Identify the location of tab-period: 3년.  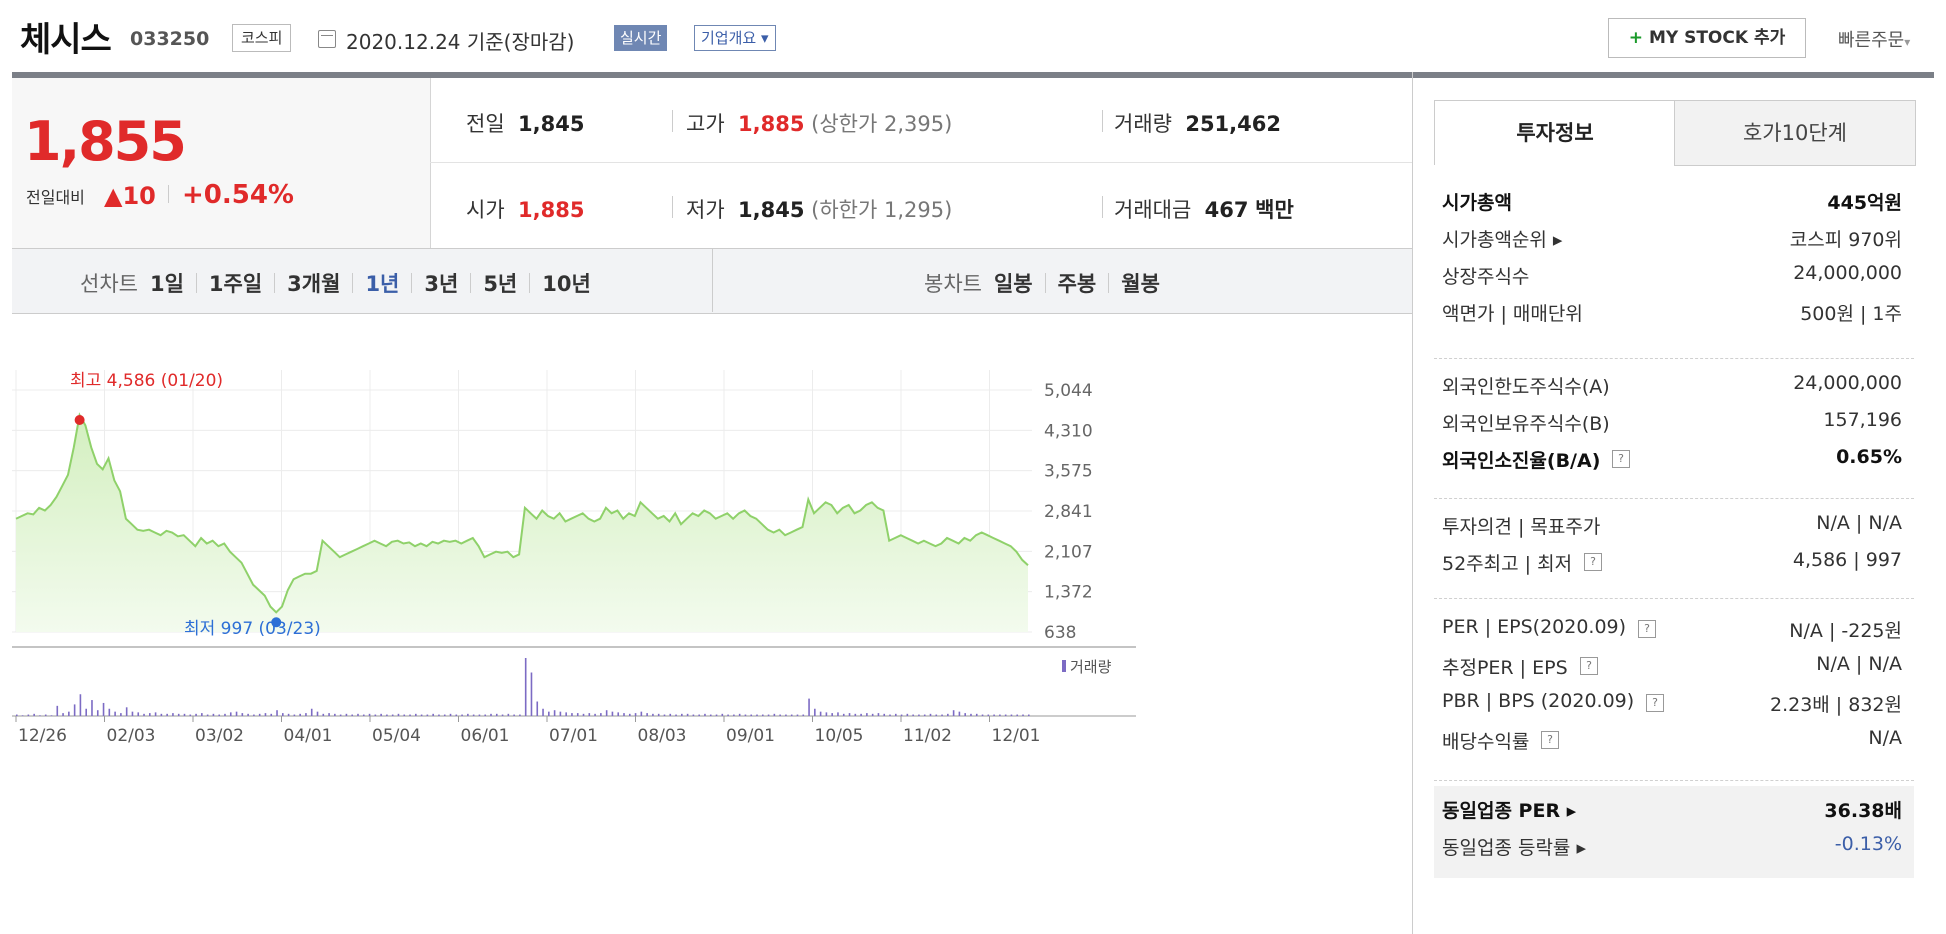
(441, 284).